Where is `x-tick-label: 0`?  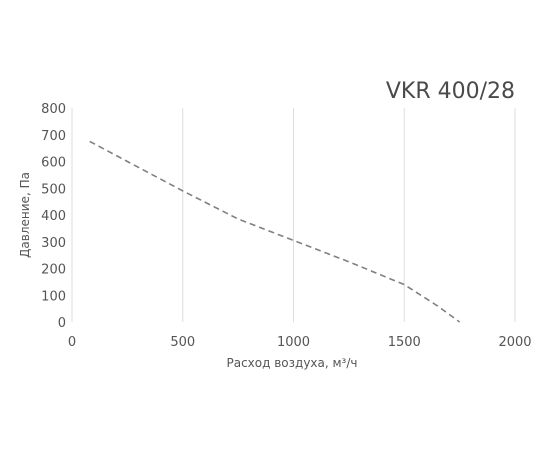 x-tick-label: 0 is located at coordinates (72, 342).